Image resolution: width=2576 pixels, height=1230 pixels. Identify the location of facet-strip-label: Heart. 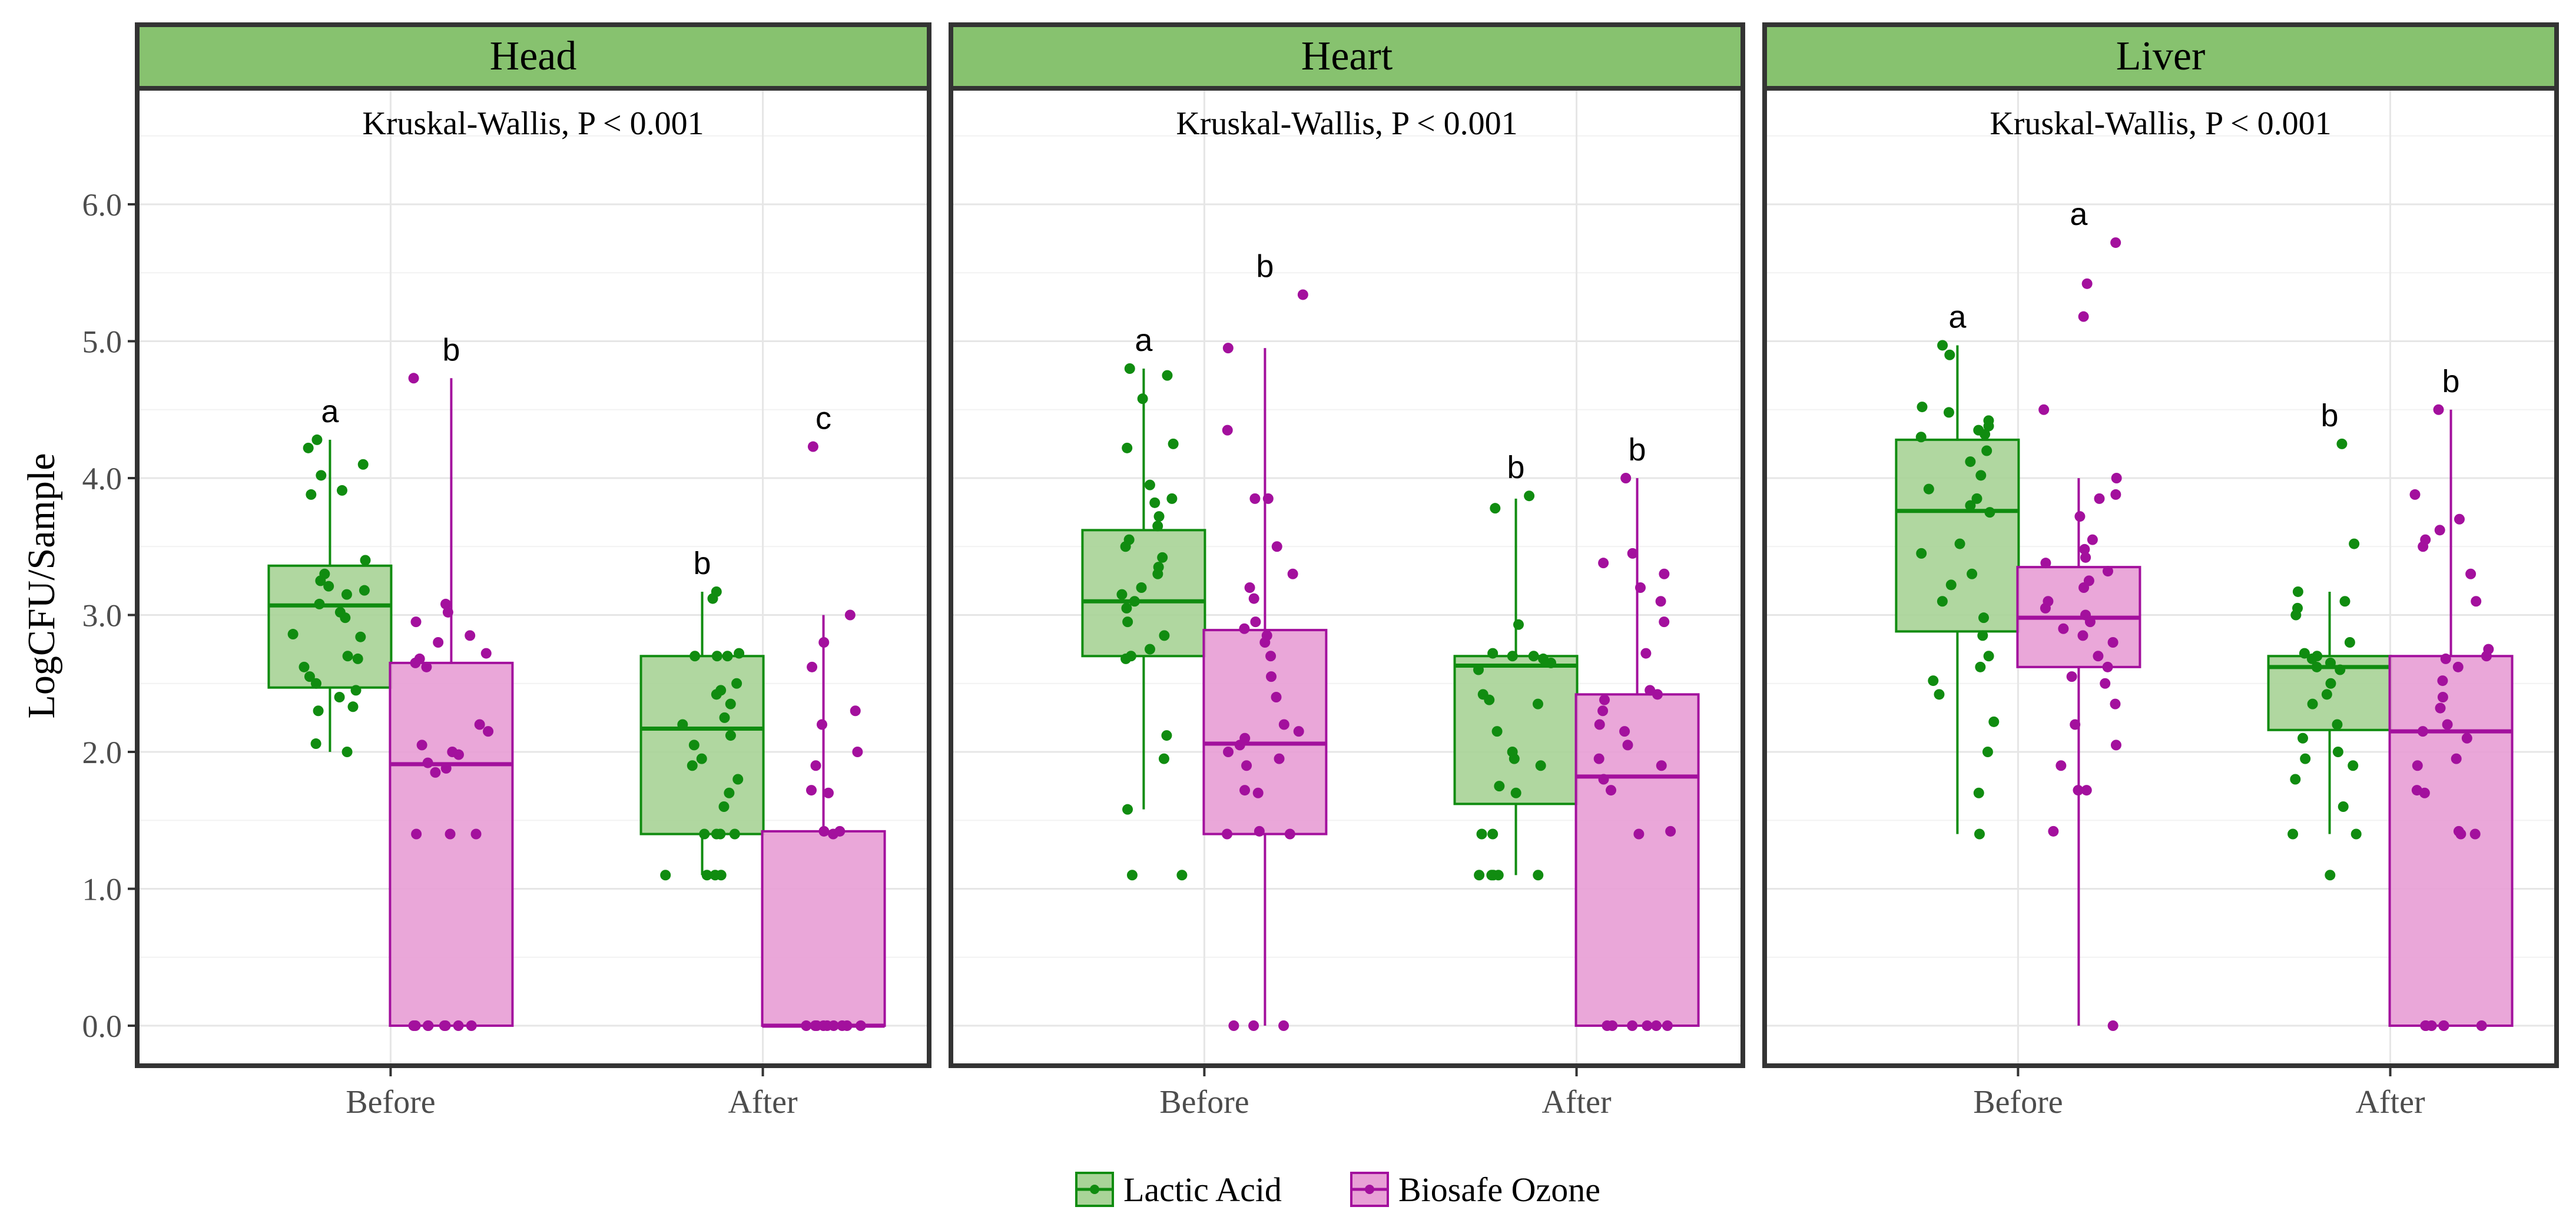
(1347, 57).